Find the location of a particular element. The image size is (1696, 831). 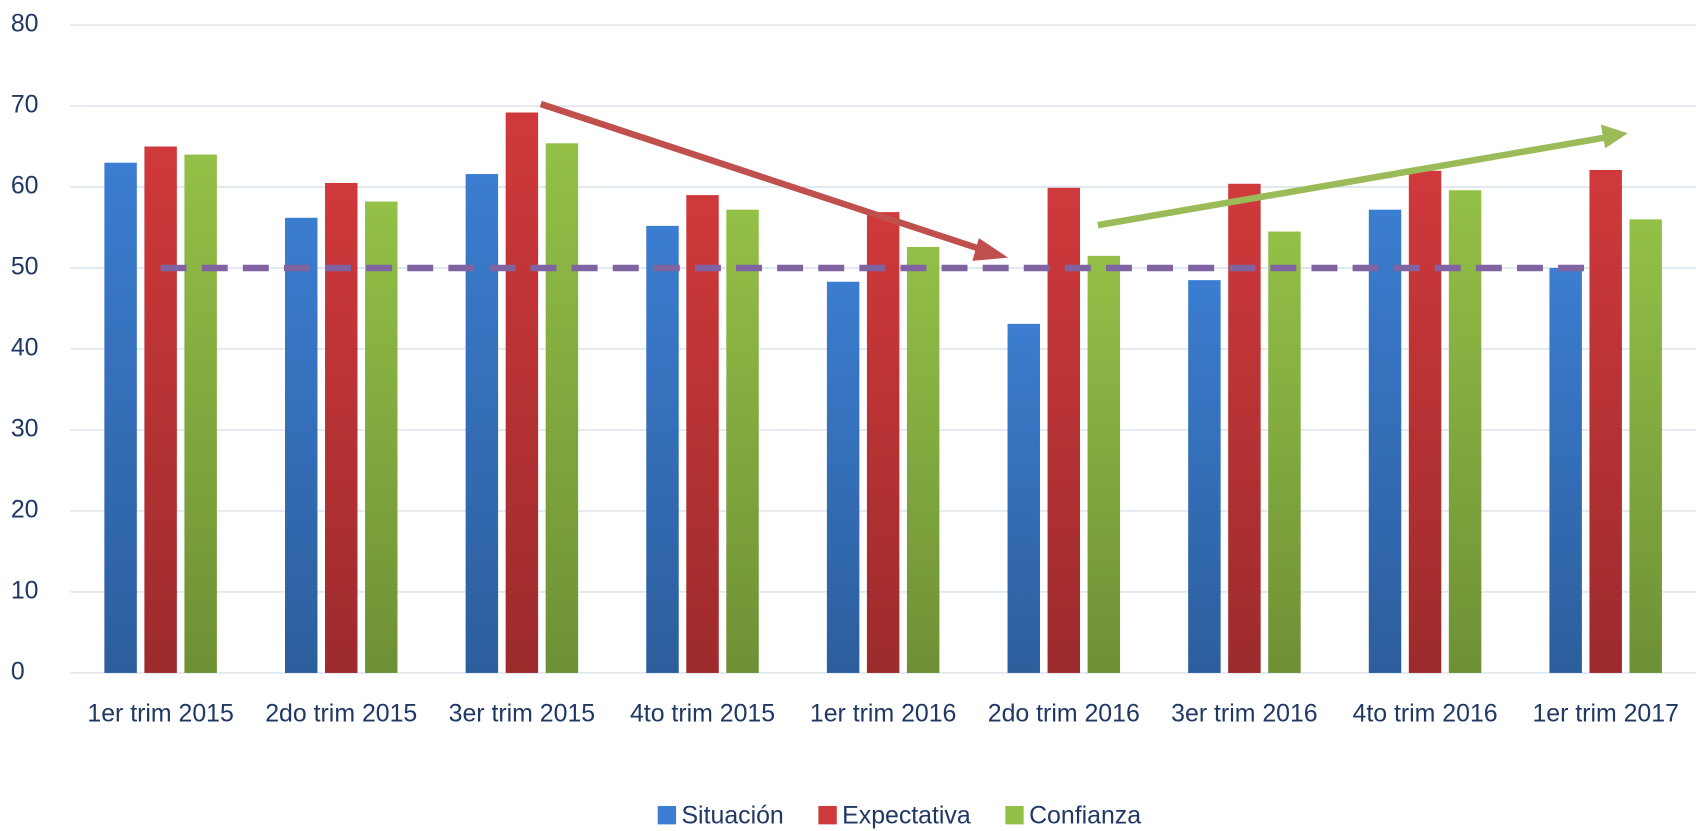

x-tick-label: 3er trim 2016 is located at coordinates (1244, 714).